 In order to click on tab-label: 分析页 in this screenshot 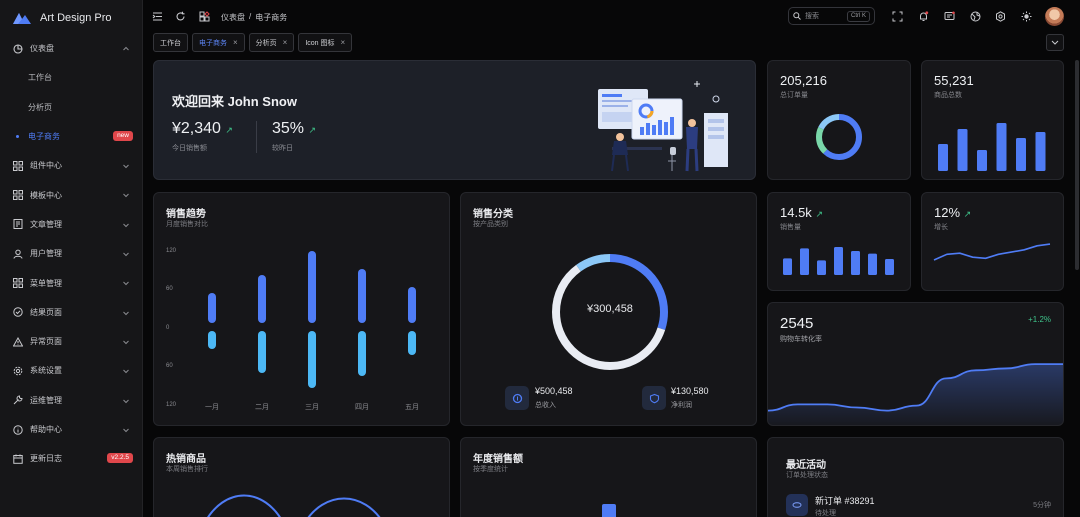, I will do `click(266, 43)`.